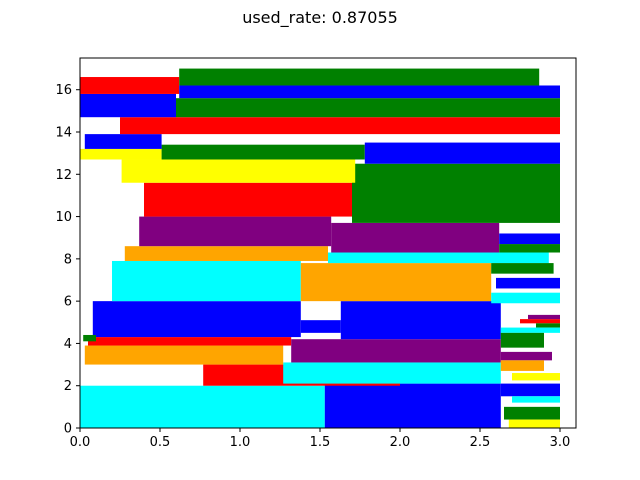 This screenshot has width=640, height=480. What do you see at coordinates (63, 217) in the screenshot?
I see `y-tick-label: 10` at bounding box center [63, 217].